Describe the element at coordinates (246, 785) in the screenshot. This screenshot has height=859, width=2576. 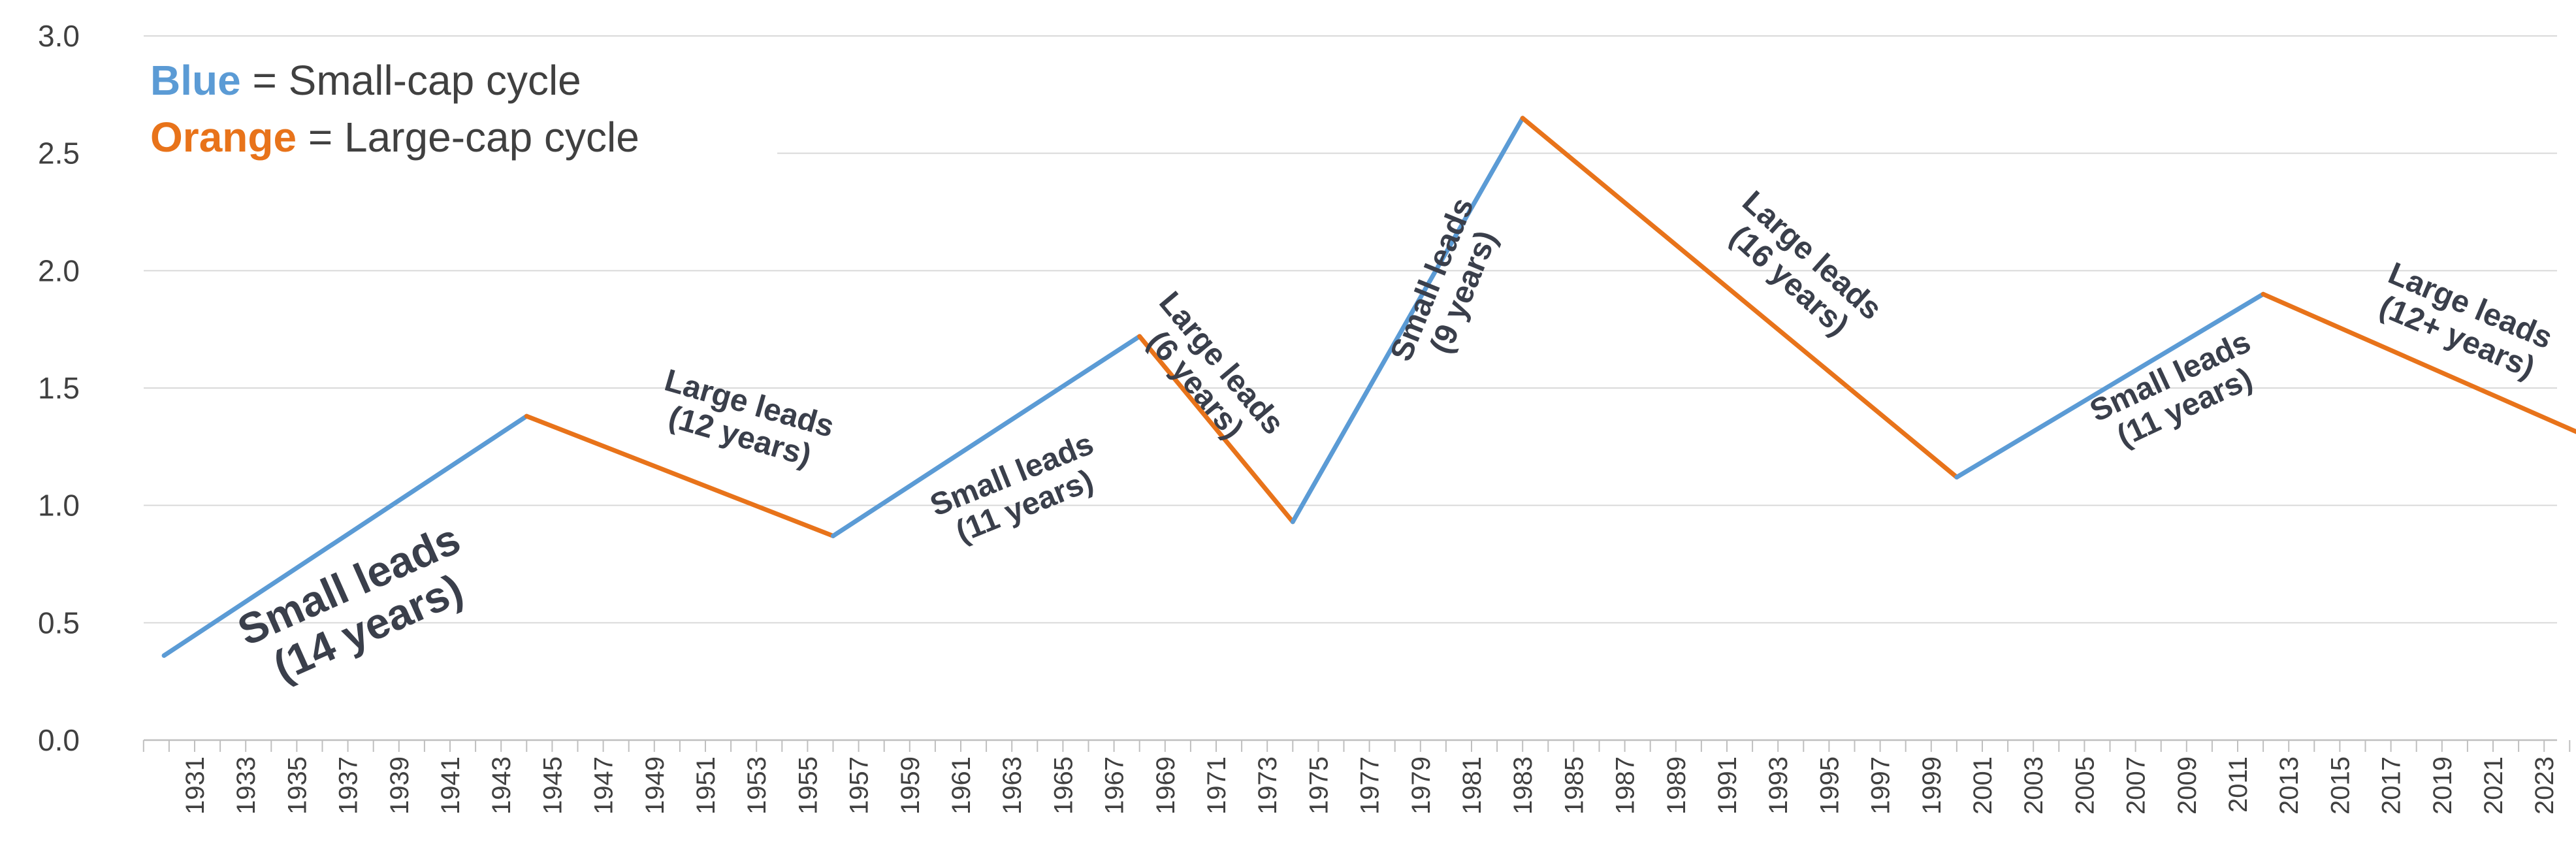
I see `x-tick-label: 1933` at that location.